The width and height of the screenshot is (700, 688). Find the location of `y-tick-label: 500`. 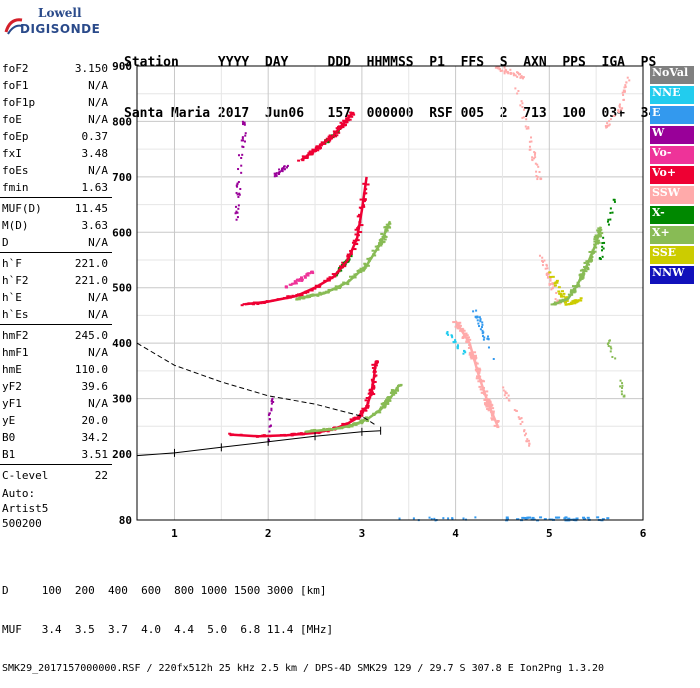

y-tick-label: 500 is located at coordinates (122, 288).